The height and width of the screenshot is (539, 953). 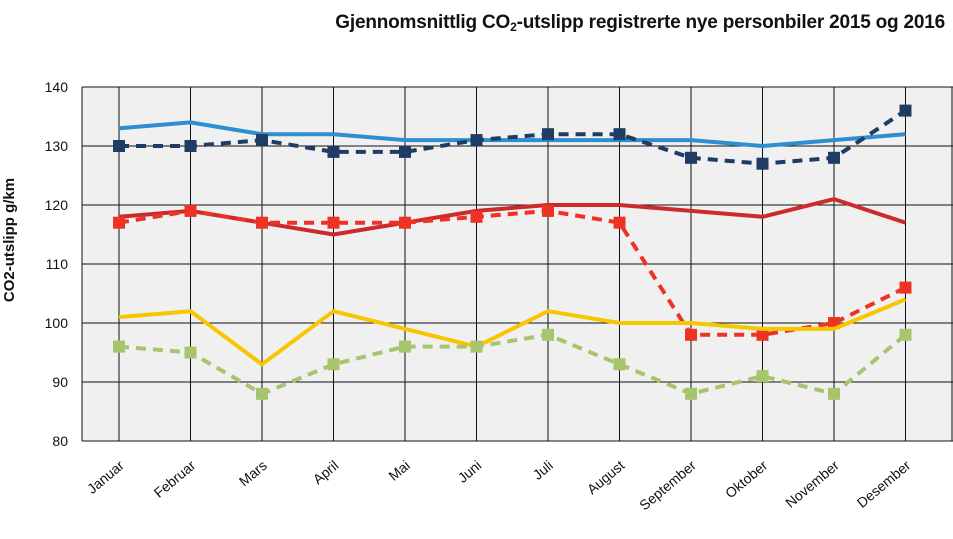 I want to click on y-tick-label: 90, so click(x=60, y=382).